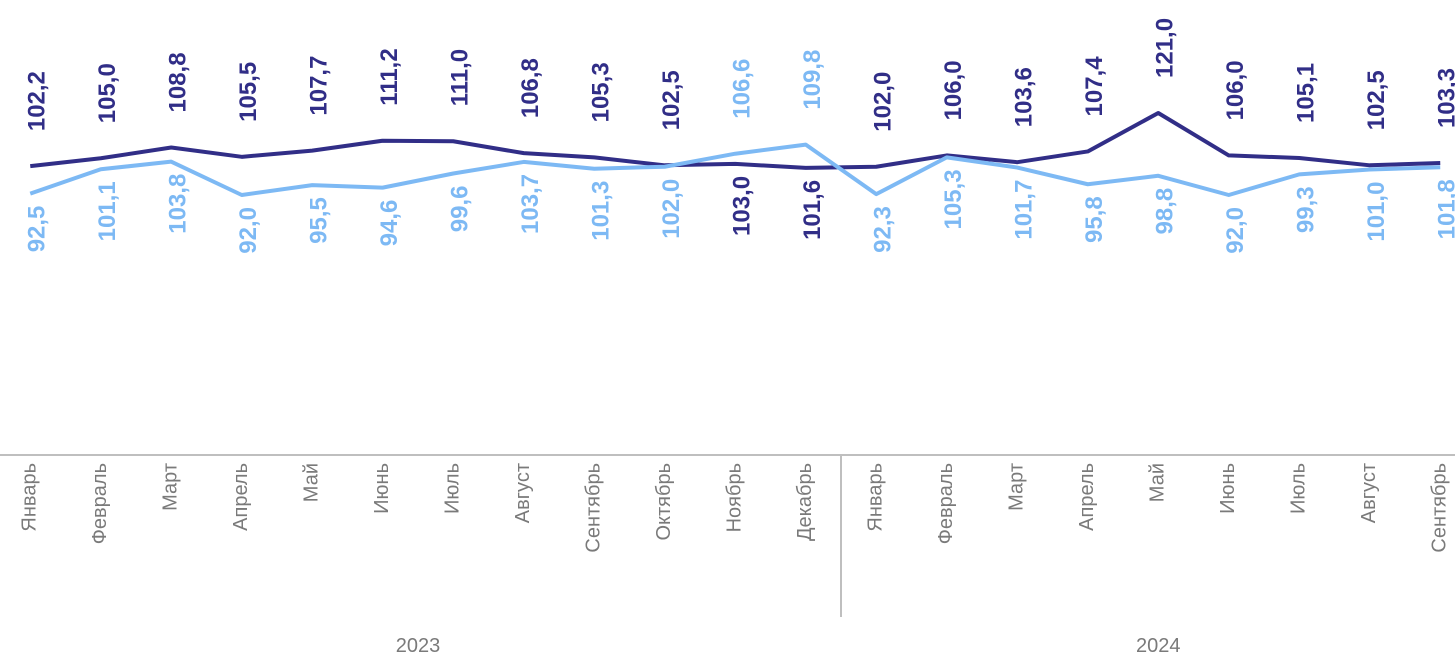 This screenshot has height=656, width=1455. Describe the element at coordinates (1094, 219) in the screenshot. I see `data-label: 95,8` at that location.